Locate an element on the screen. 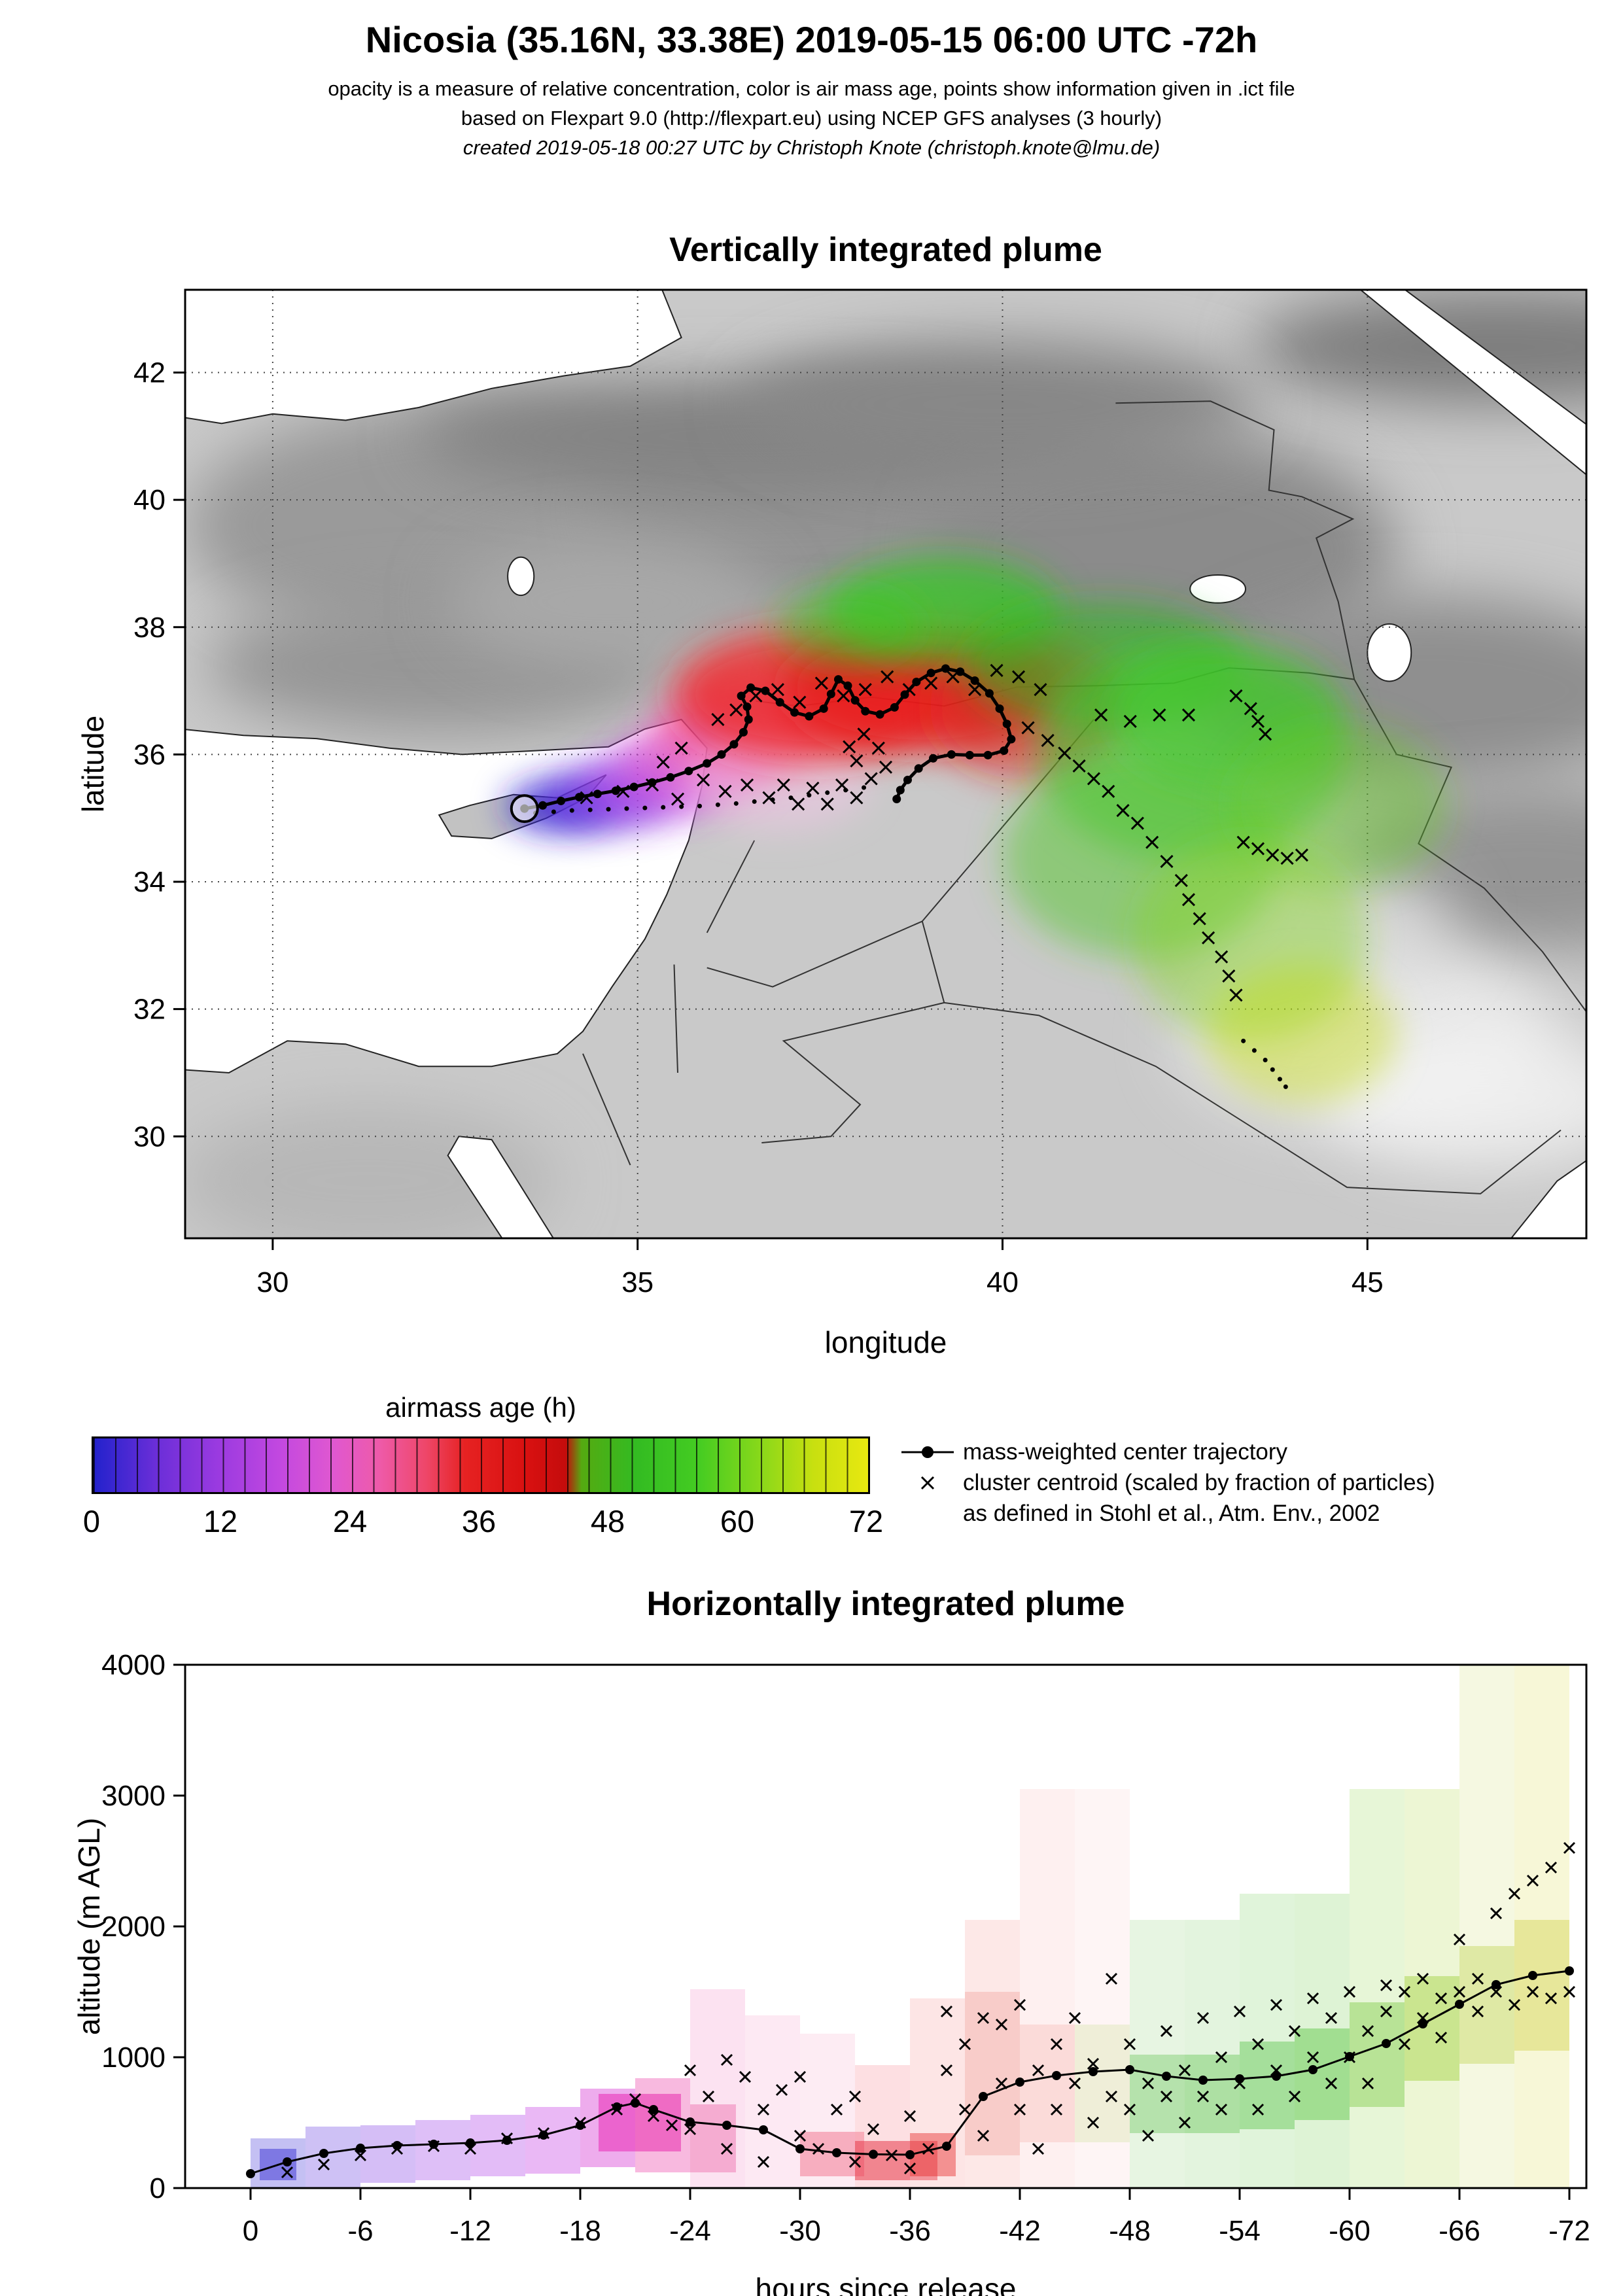 This screenshot has width=1623, height=2296. alt-x-tick-label: -42 is located at coordinates (1020, 2231).